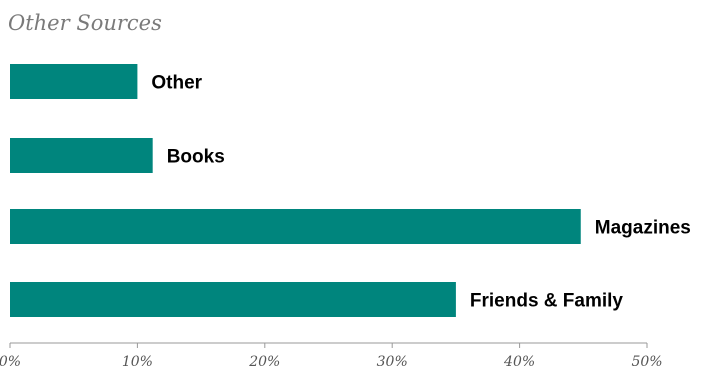  Describe the element at coordinates (233, 299) in the screenshot. I see `bar-friends-family` at that location.